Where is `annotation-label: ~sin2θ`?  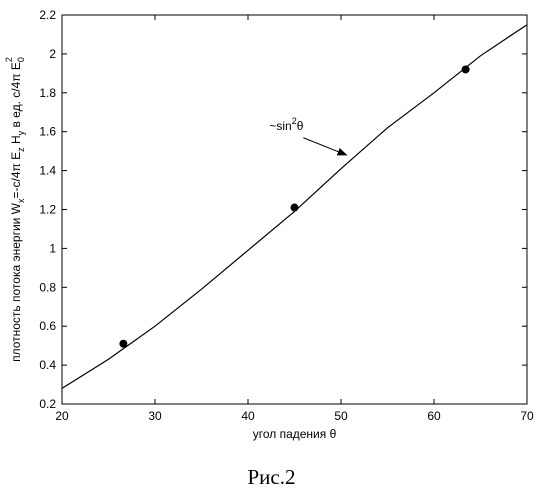
annotation-label: ~sin2θ is located at coordinates (286, 124).